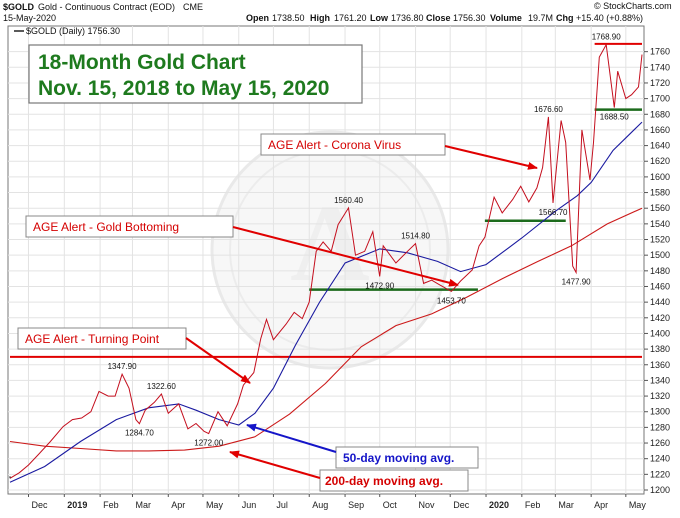 The image size is (680, 518). I want to click on point-label: 1566.70, so click(553, 212).